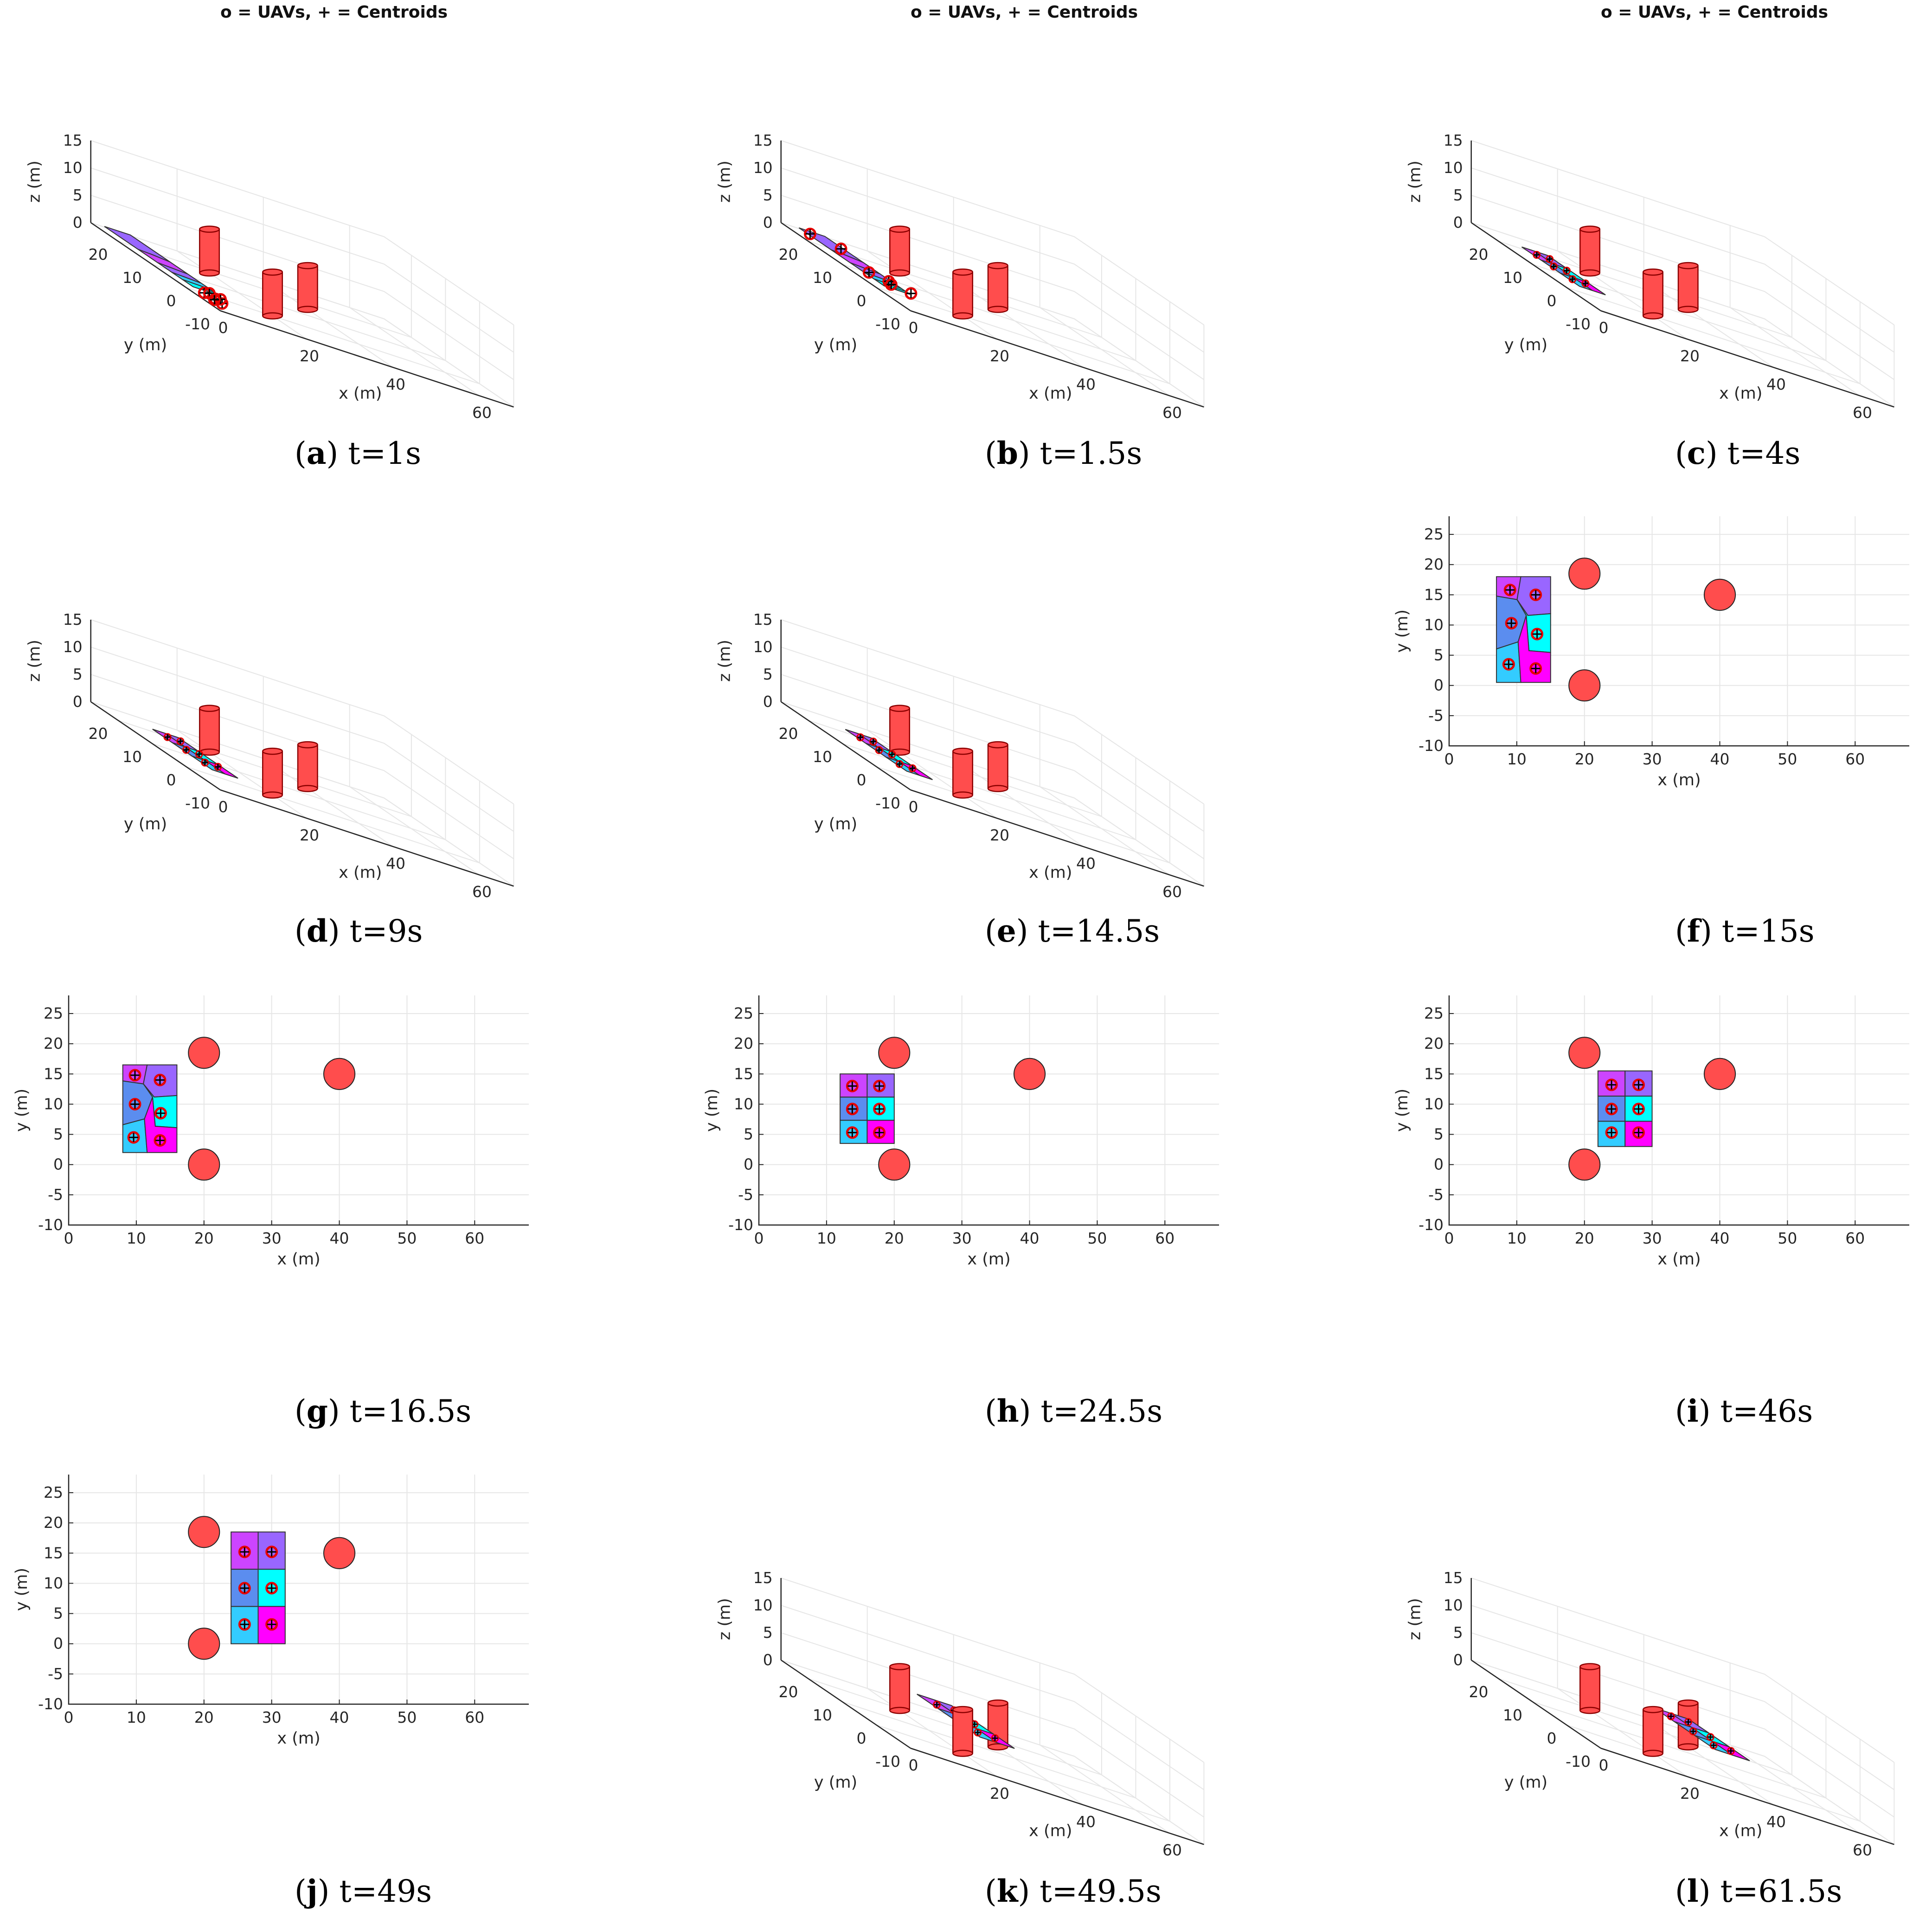 The width and height of the screenshot is (1932, 1918). What do you see at coordinates (768, 674) in the screenshot?
I see `z-tick-label: 5` at bounding box center [768, 674].